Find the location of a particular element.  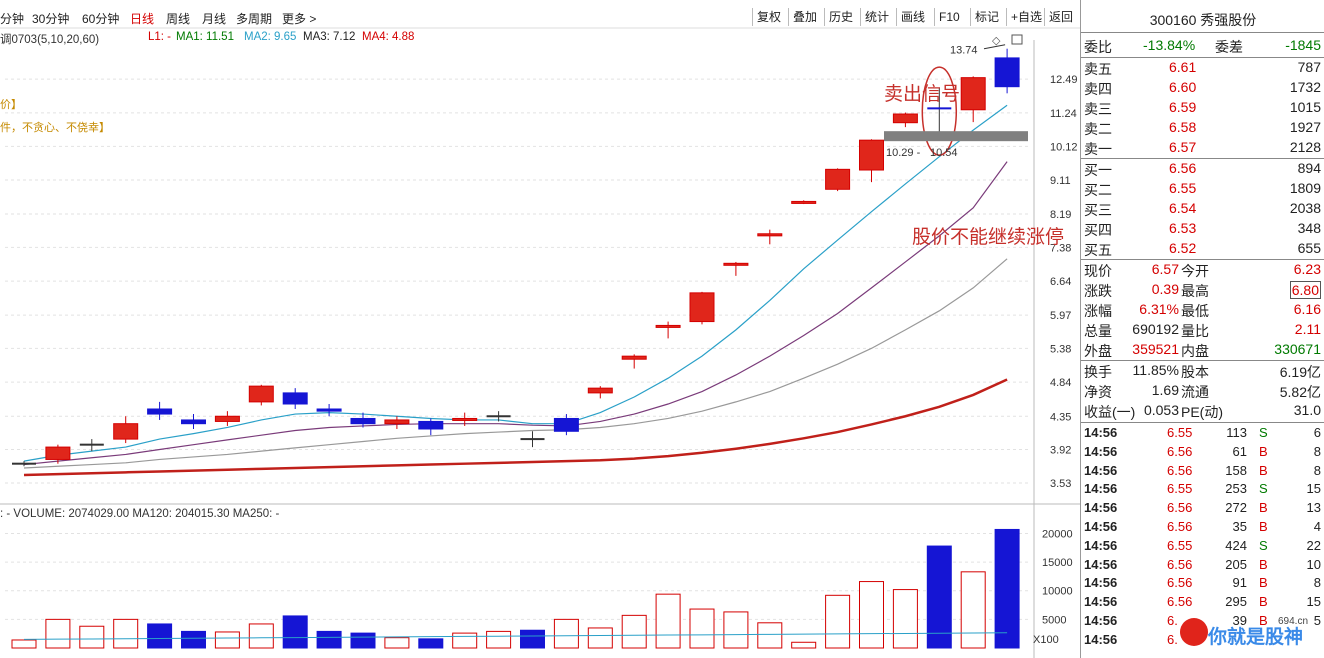

buy-level-volume: 894 is located at coordinates (1309, 168).